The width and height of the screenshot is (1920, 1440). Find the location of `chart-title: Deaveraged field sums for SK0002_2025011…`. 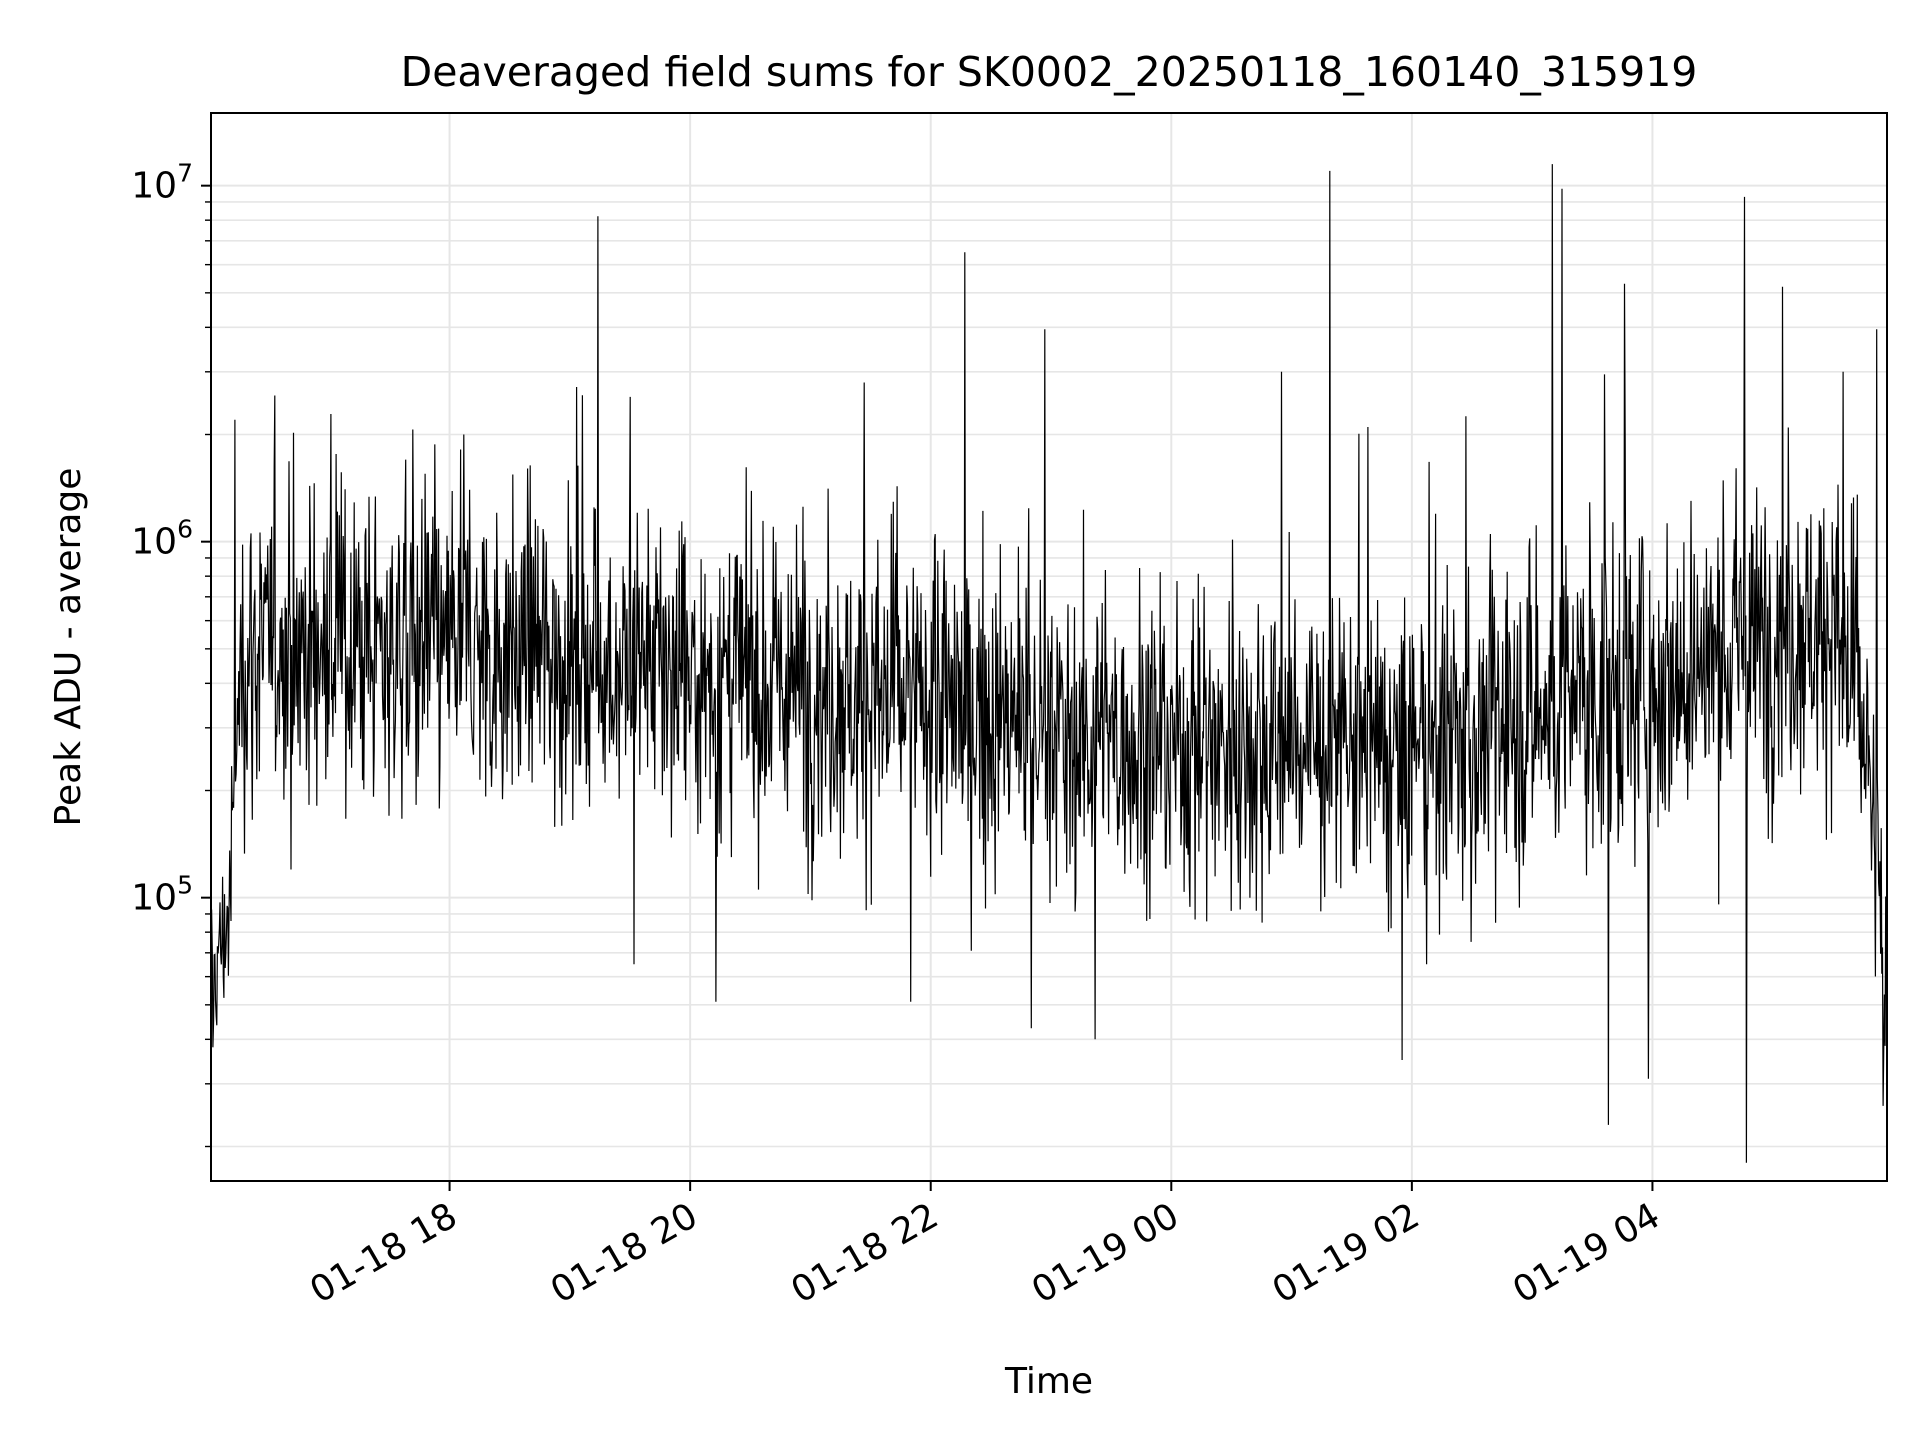

chart-title: Deaveraged field sums for SK0002_2025011… is located at coordinates (1049, 72).